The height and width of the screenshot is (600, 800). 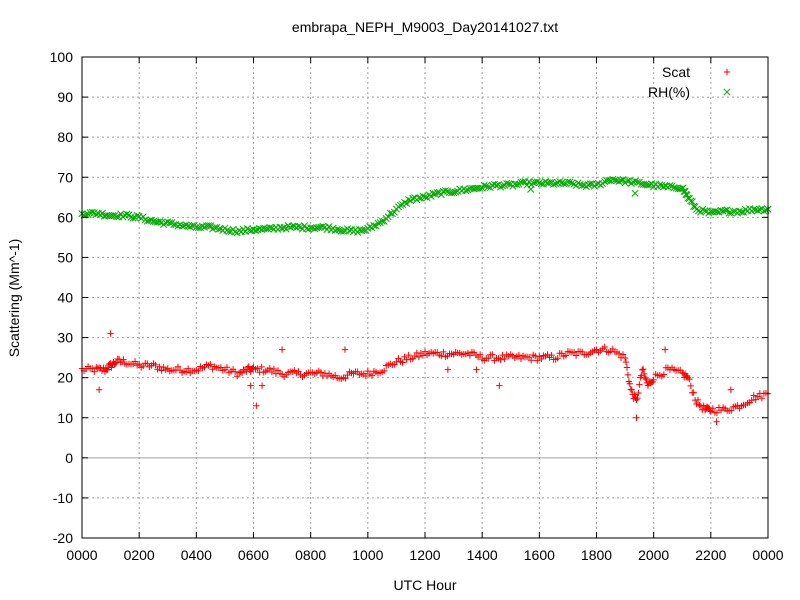 What do you see at coordinates (65, 298) in the screenshot?
I see `y-tick-label: 40` at bounding box center [65, 298].